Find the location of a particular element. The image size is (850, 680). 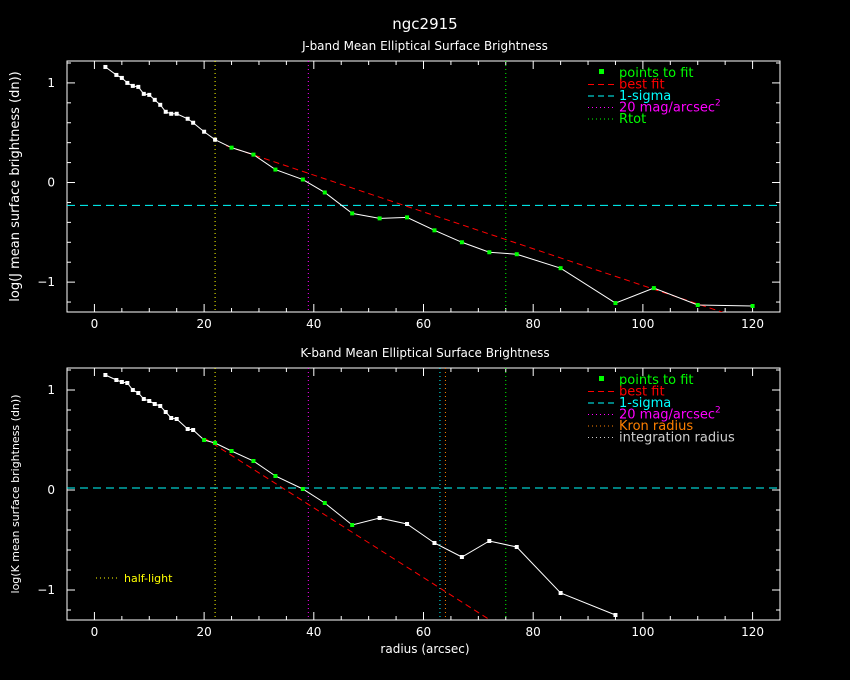

x-tick-label: 120 is located at coordinates (752, 632).